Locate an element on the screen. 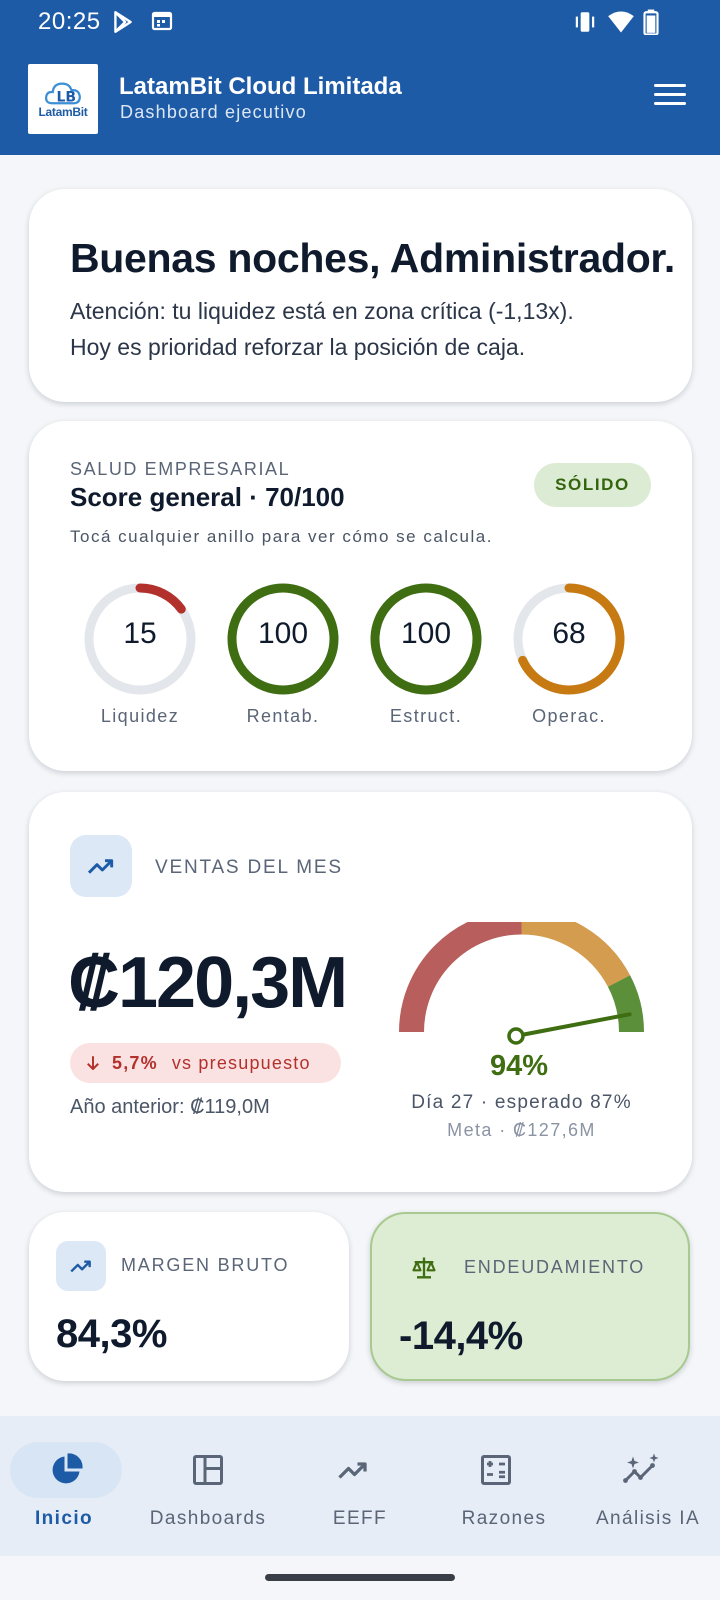 This screenshot has height=1600, width=720. page-subtitle: Dashboard ejecutivo is located at coordinates (213, 112).